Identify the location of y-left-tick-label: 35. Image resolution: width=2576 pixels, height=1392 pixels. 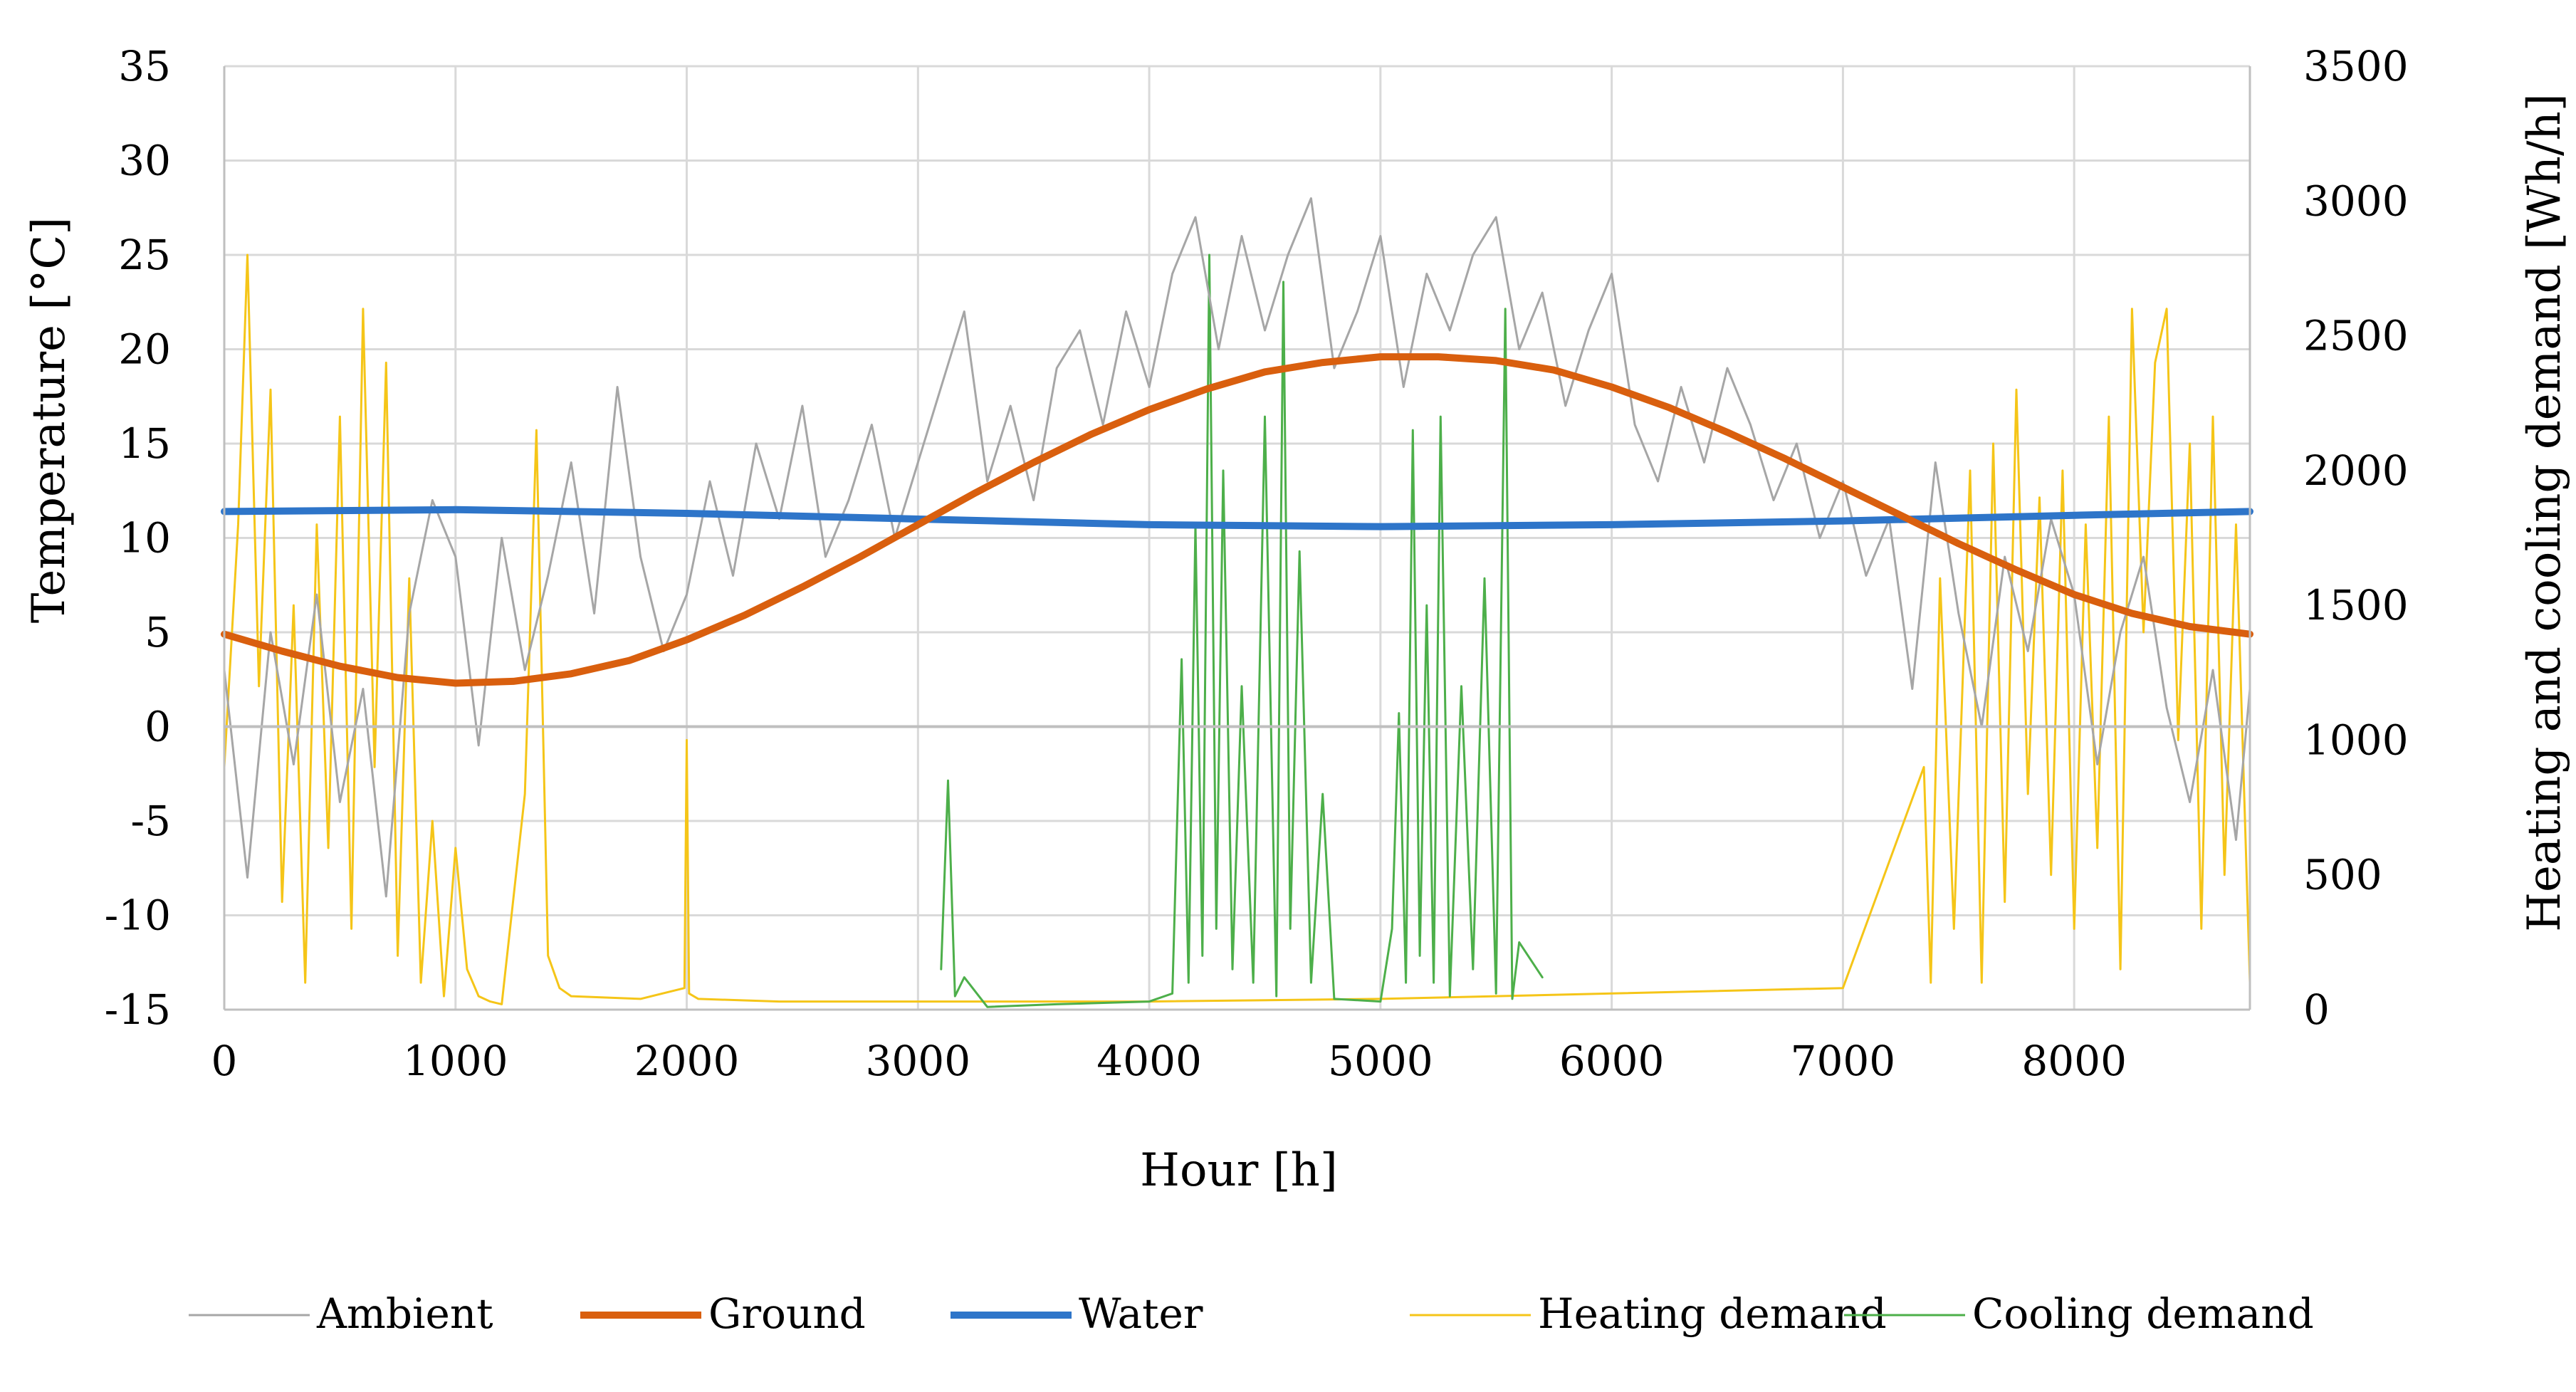
(144, 66).